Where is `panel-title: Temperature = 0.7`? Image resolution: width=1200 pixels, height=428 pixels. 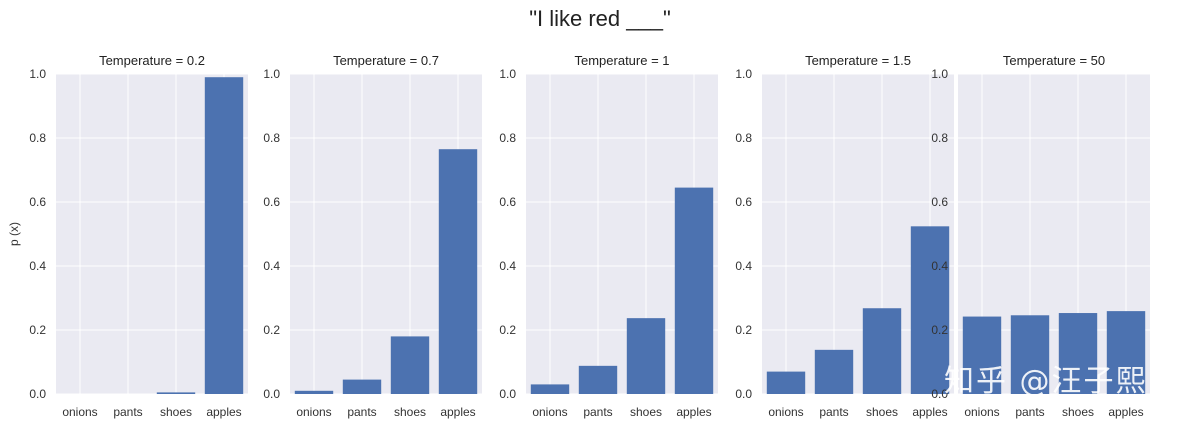
panel-title: Temperature = 0.7 is located at coordinates (386, 60).